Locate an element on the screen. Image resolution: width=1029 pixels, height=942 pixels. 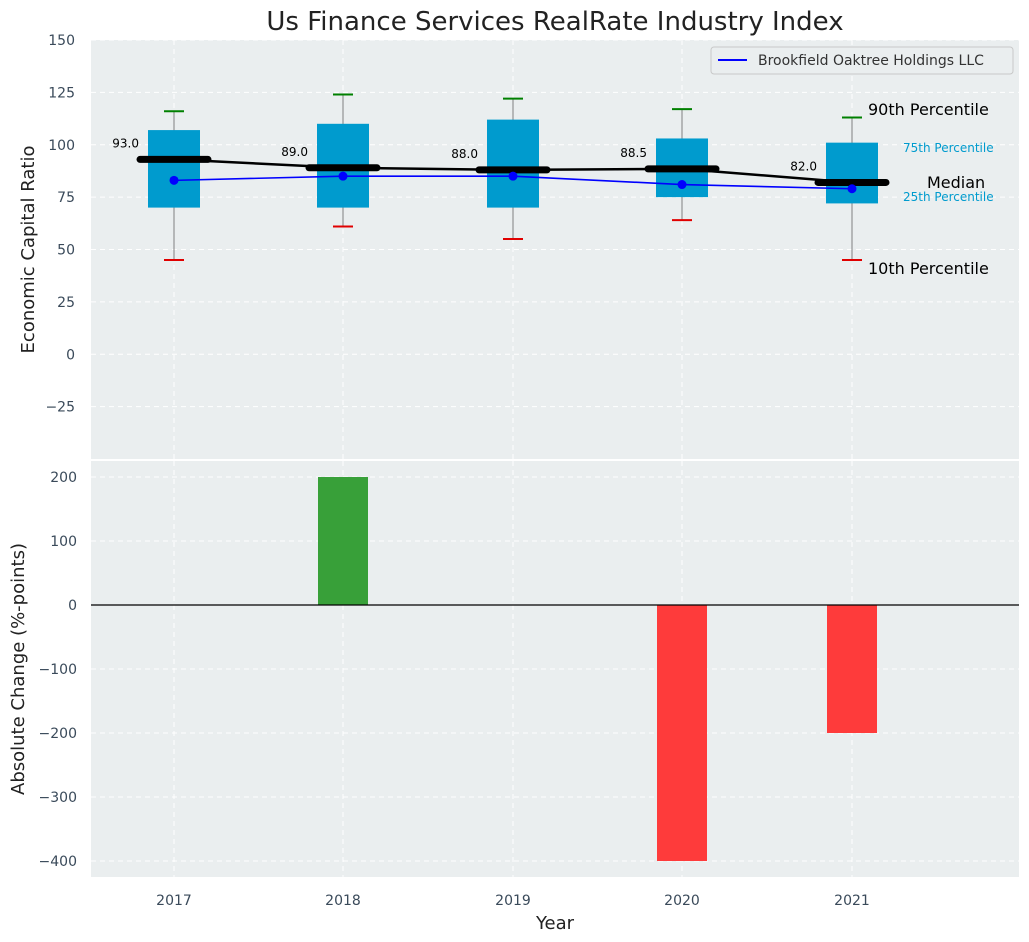
legend-label: Brookfield Oaktree Holdings LLC is located at coordinates (871, 61).